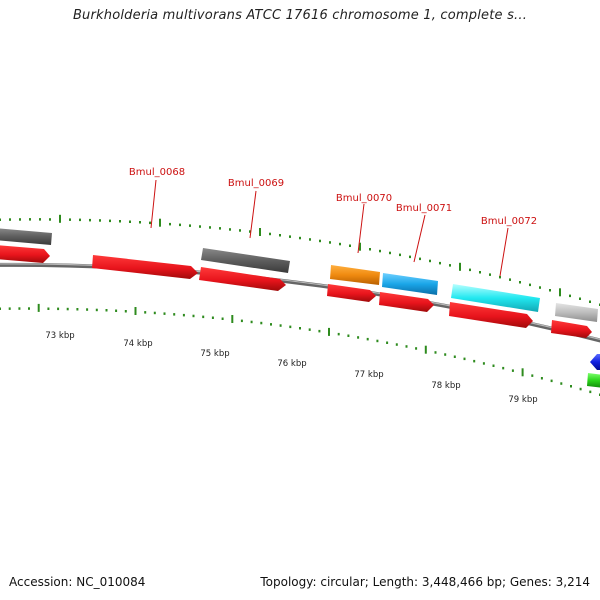 The width and height of the screenshot is (600, 600). What do you see at coordinates (595, 362) in the screenshot?
I see `feature-darkblue-edge` at bounding box center [595, 362].